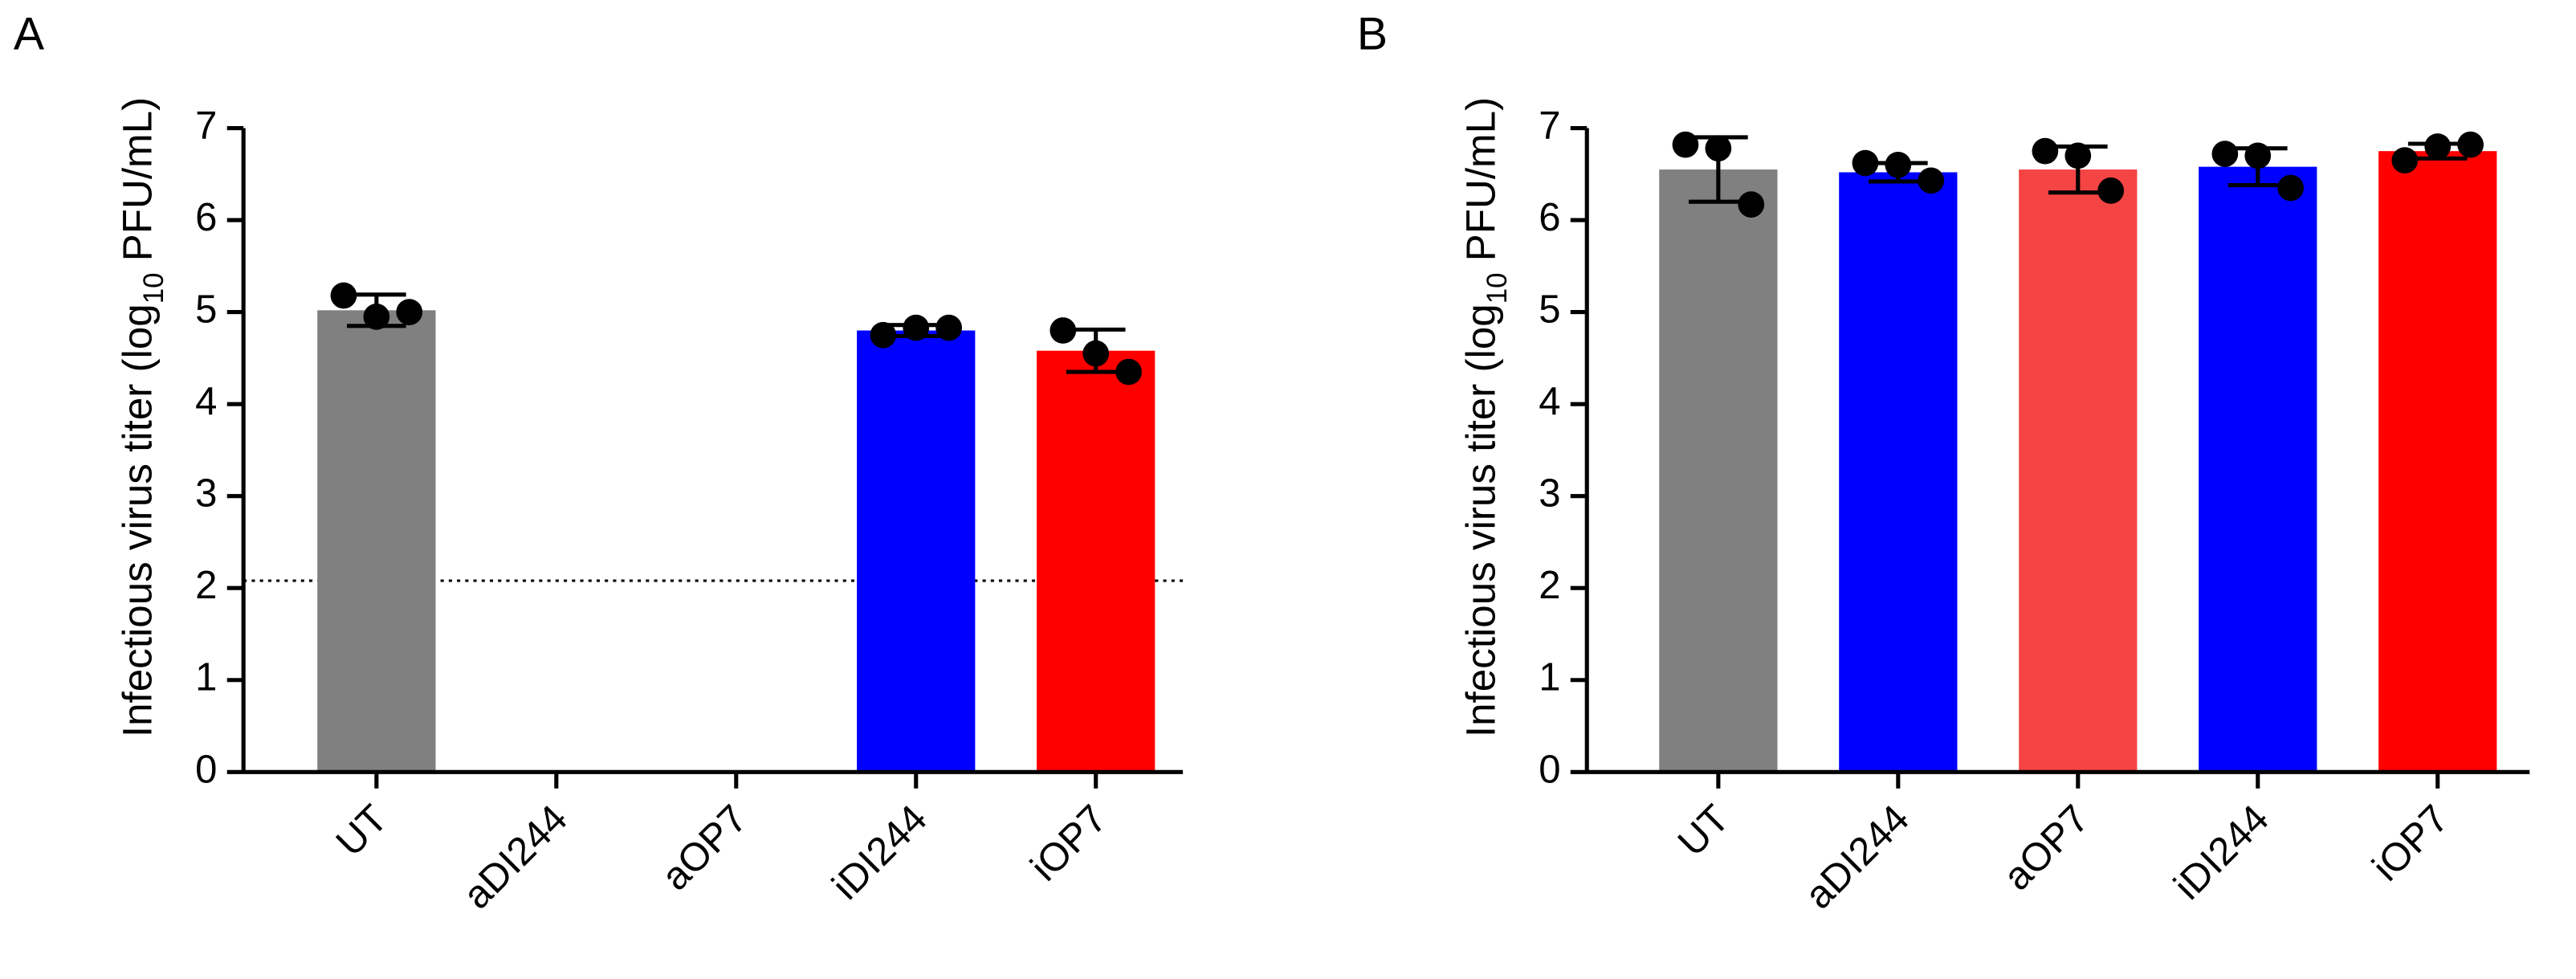  I want to click on panel-label: A, so click(29, 33).